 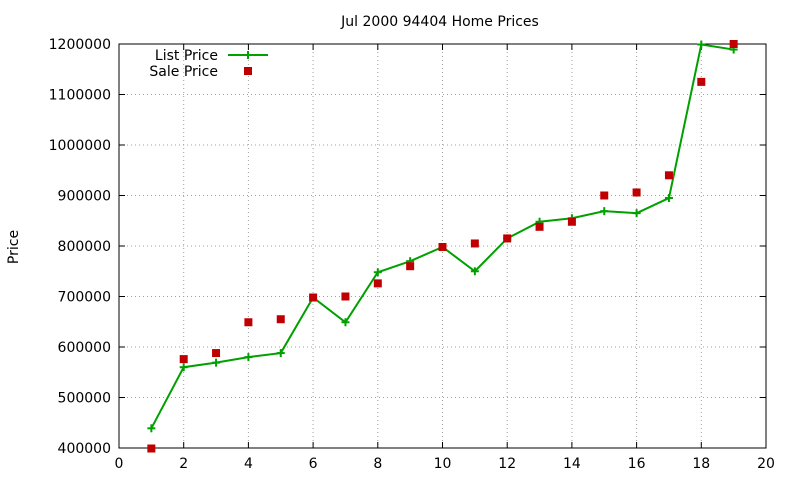 What do you see at coordinates (439, 22) in the screenshot?
I see `chart-title: Jul 2000 94404 Home Prices` at bounding box center [439, 22].